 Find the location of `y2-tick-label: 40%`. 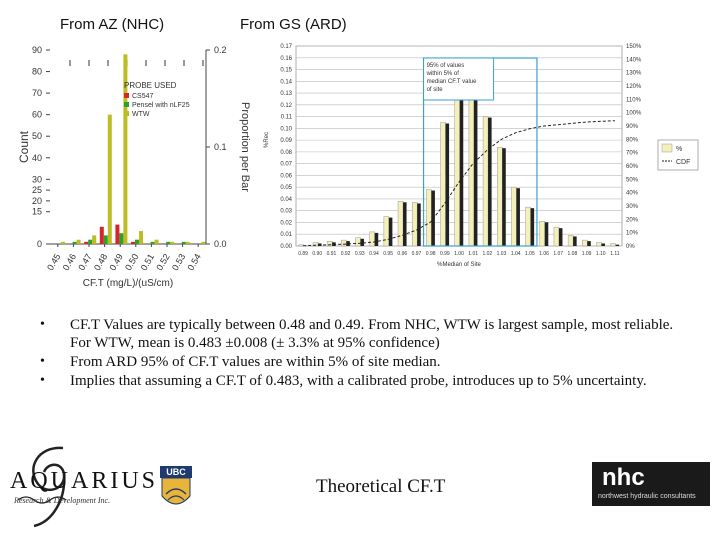

y2-tick-label: 40% is located at coordinates (632, 194).